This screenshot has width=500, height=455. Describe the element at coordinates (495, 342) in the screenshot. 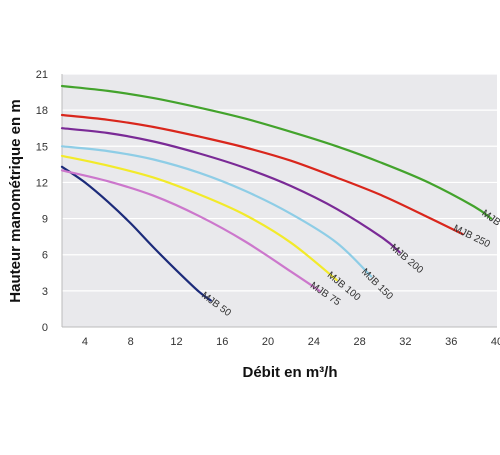

I see `x-tick-label: 40` at that location.